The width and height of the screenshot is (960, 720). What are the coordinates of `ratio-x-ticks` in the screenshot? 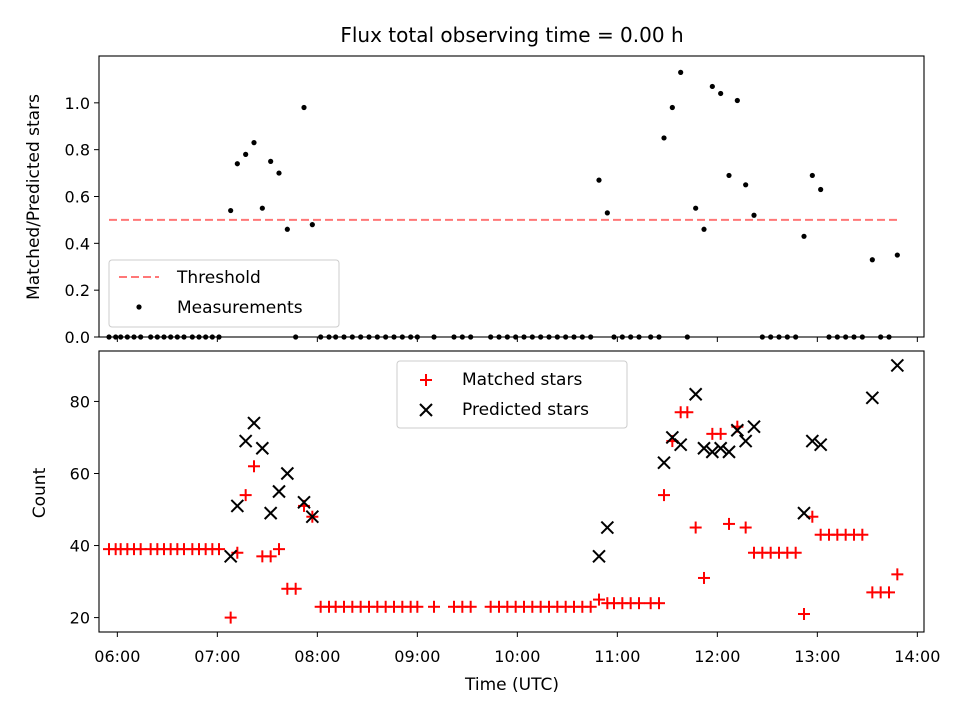 It's located at (517, 339).